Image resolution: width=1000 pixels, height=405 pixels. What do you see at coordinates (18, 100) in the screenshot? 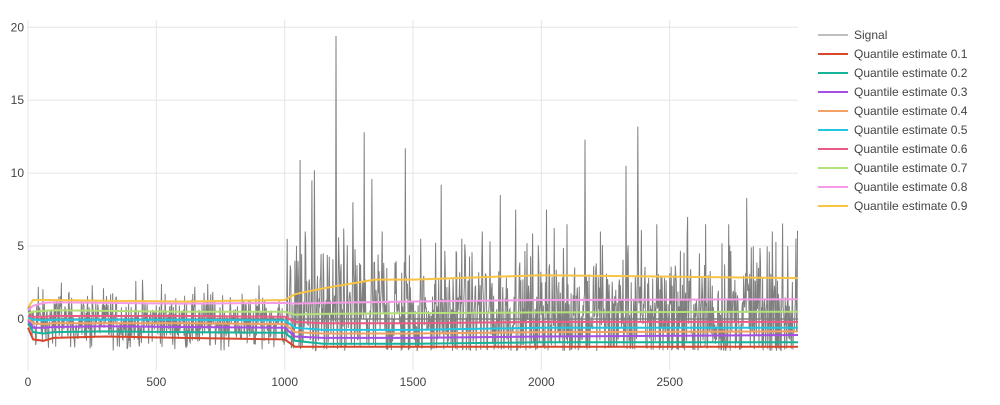
I see `y-tick-label: 15` at bounding box center [18, 100].